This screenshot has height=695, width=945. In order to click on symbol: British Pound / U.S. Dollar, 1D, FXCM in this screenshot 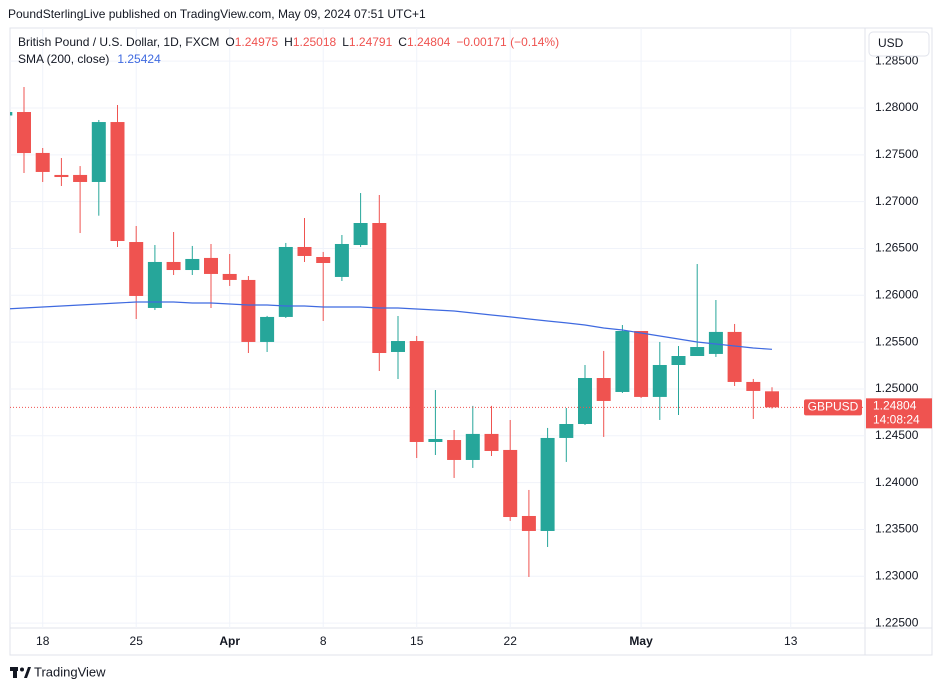, I will do `click(118, 42)`.